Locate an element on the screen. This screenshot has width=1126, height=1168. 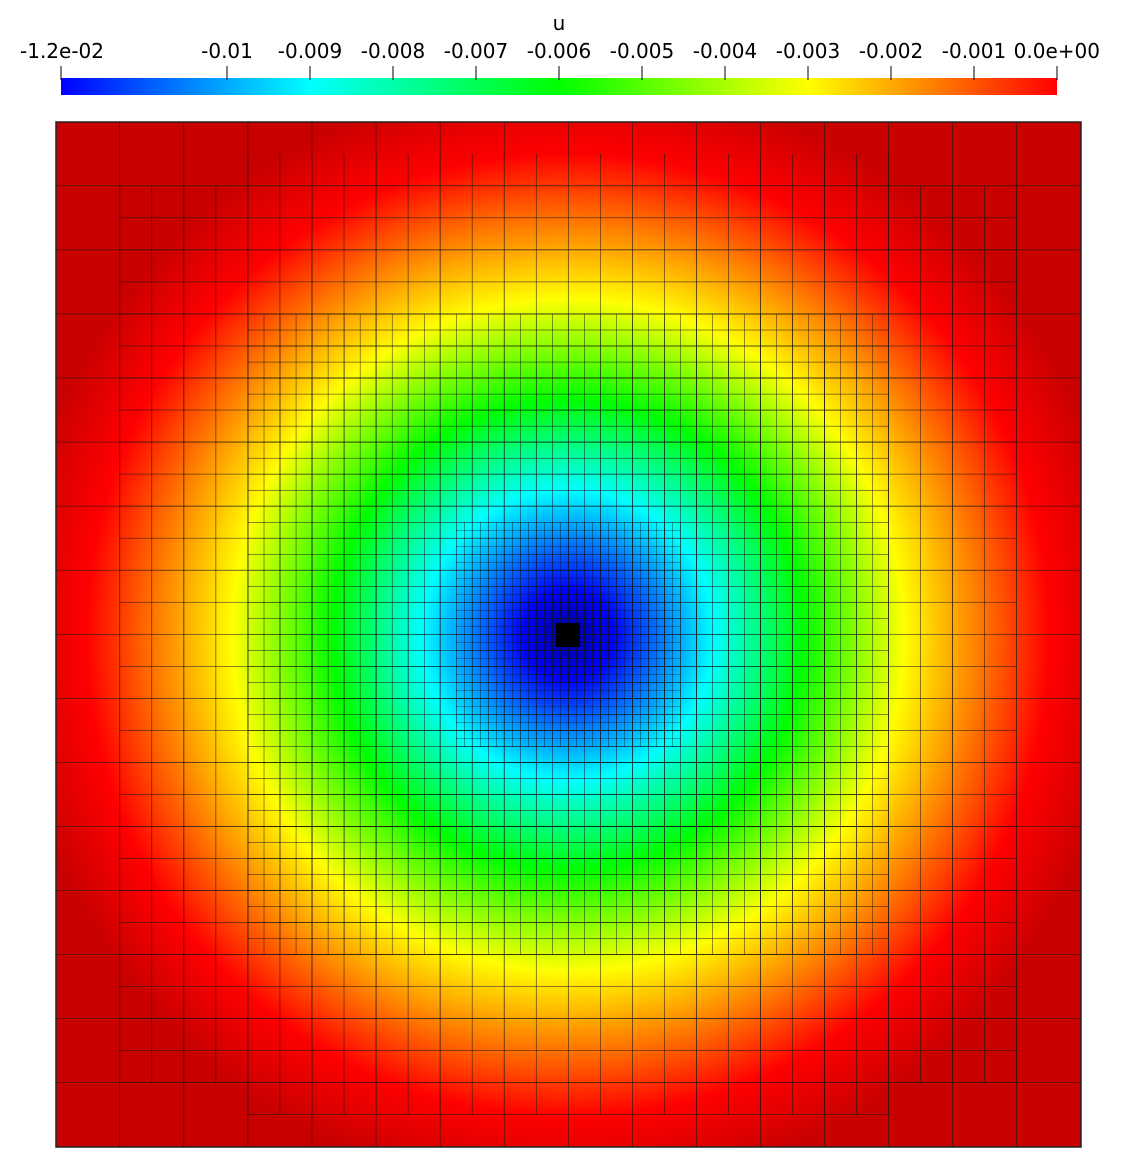
tick-label: -0.003 is located at coordinates (808, 51).